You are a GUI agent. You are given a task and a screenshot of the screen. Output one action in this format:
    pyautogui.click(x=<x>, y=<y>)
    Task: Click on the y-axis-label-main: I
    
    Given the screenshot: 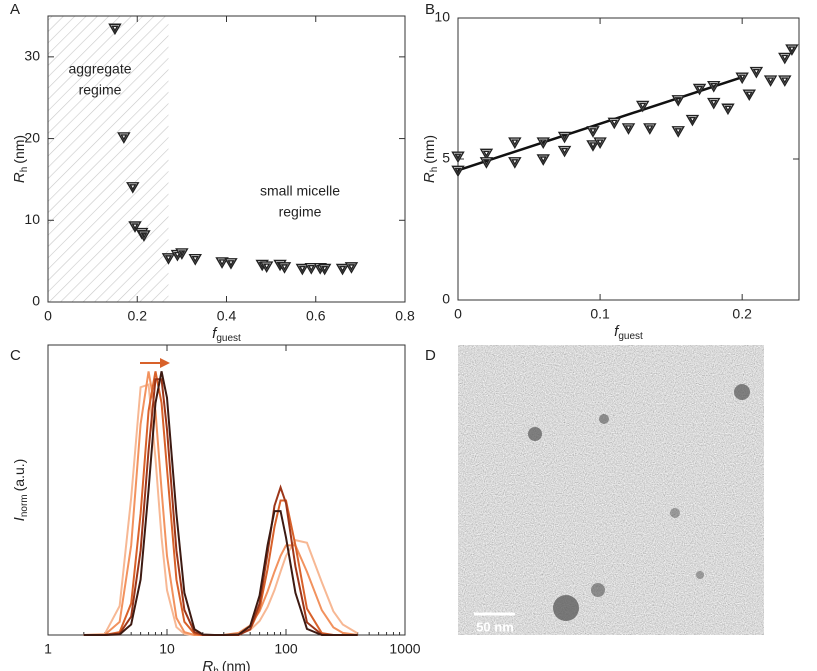 What is the action you would take?
    pyautogui.click(x=19, y=519)
    